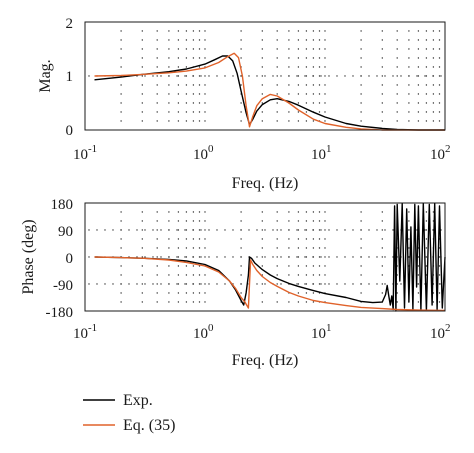 The image size is (474, 453). What do you see at coordinates (149, 425) in the screenshot?
I see `legend-label-eq35: Eq. (35)` at bounding box center [149, 425].